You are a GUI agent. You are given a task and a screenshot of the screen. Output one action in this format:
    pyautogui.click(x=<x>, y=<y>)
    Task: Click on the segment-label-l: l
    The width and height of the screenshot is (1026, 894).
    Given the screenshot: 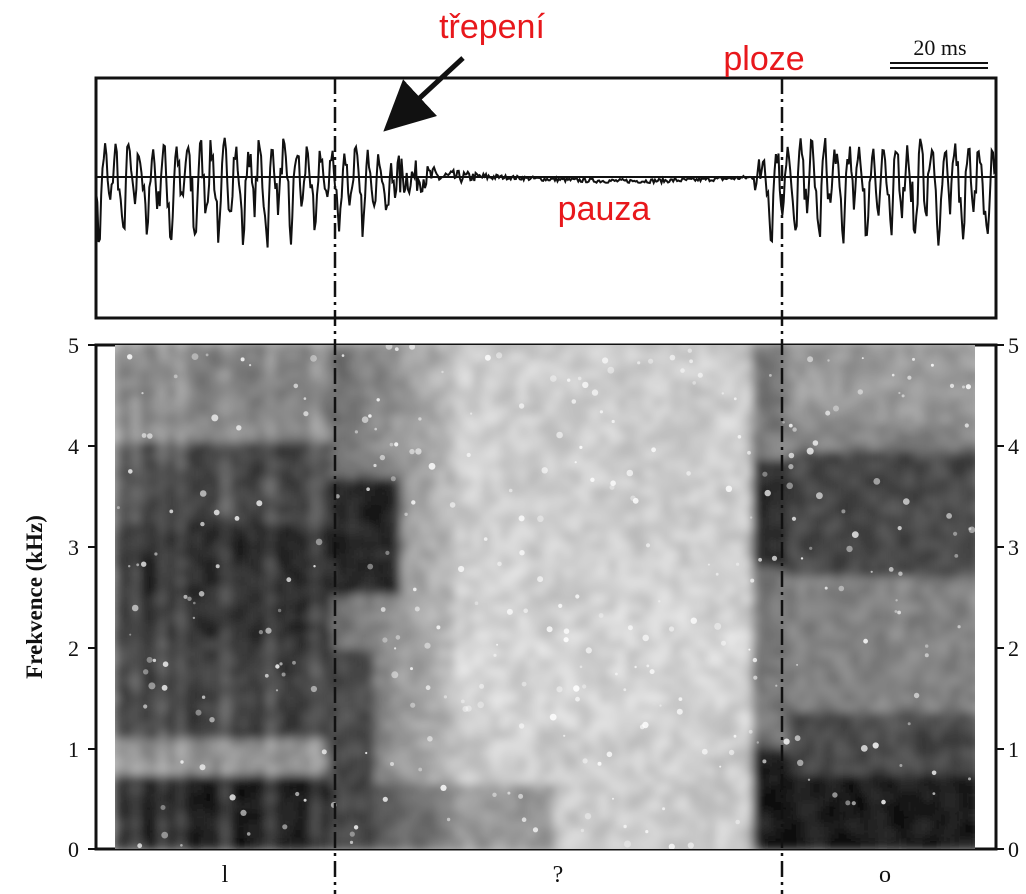 What is the action you would take?
    pyautogui.click(x=225, y=875)
    